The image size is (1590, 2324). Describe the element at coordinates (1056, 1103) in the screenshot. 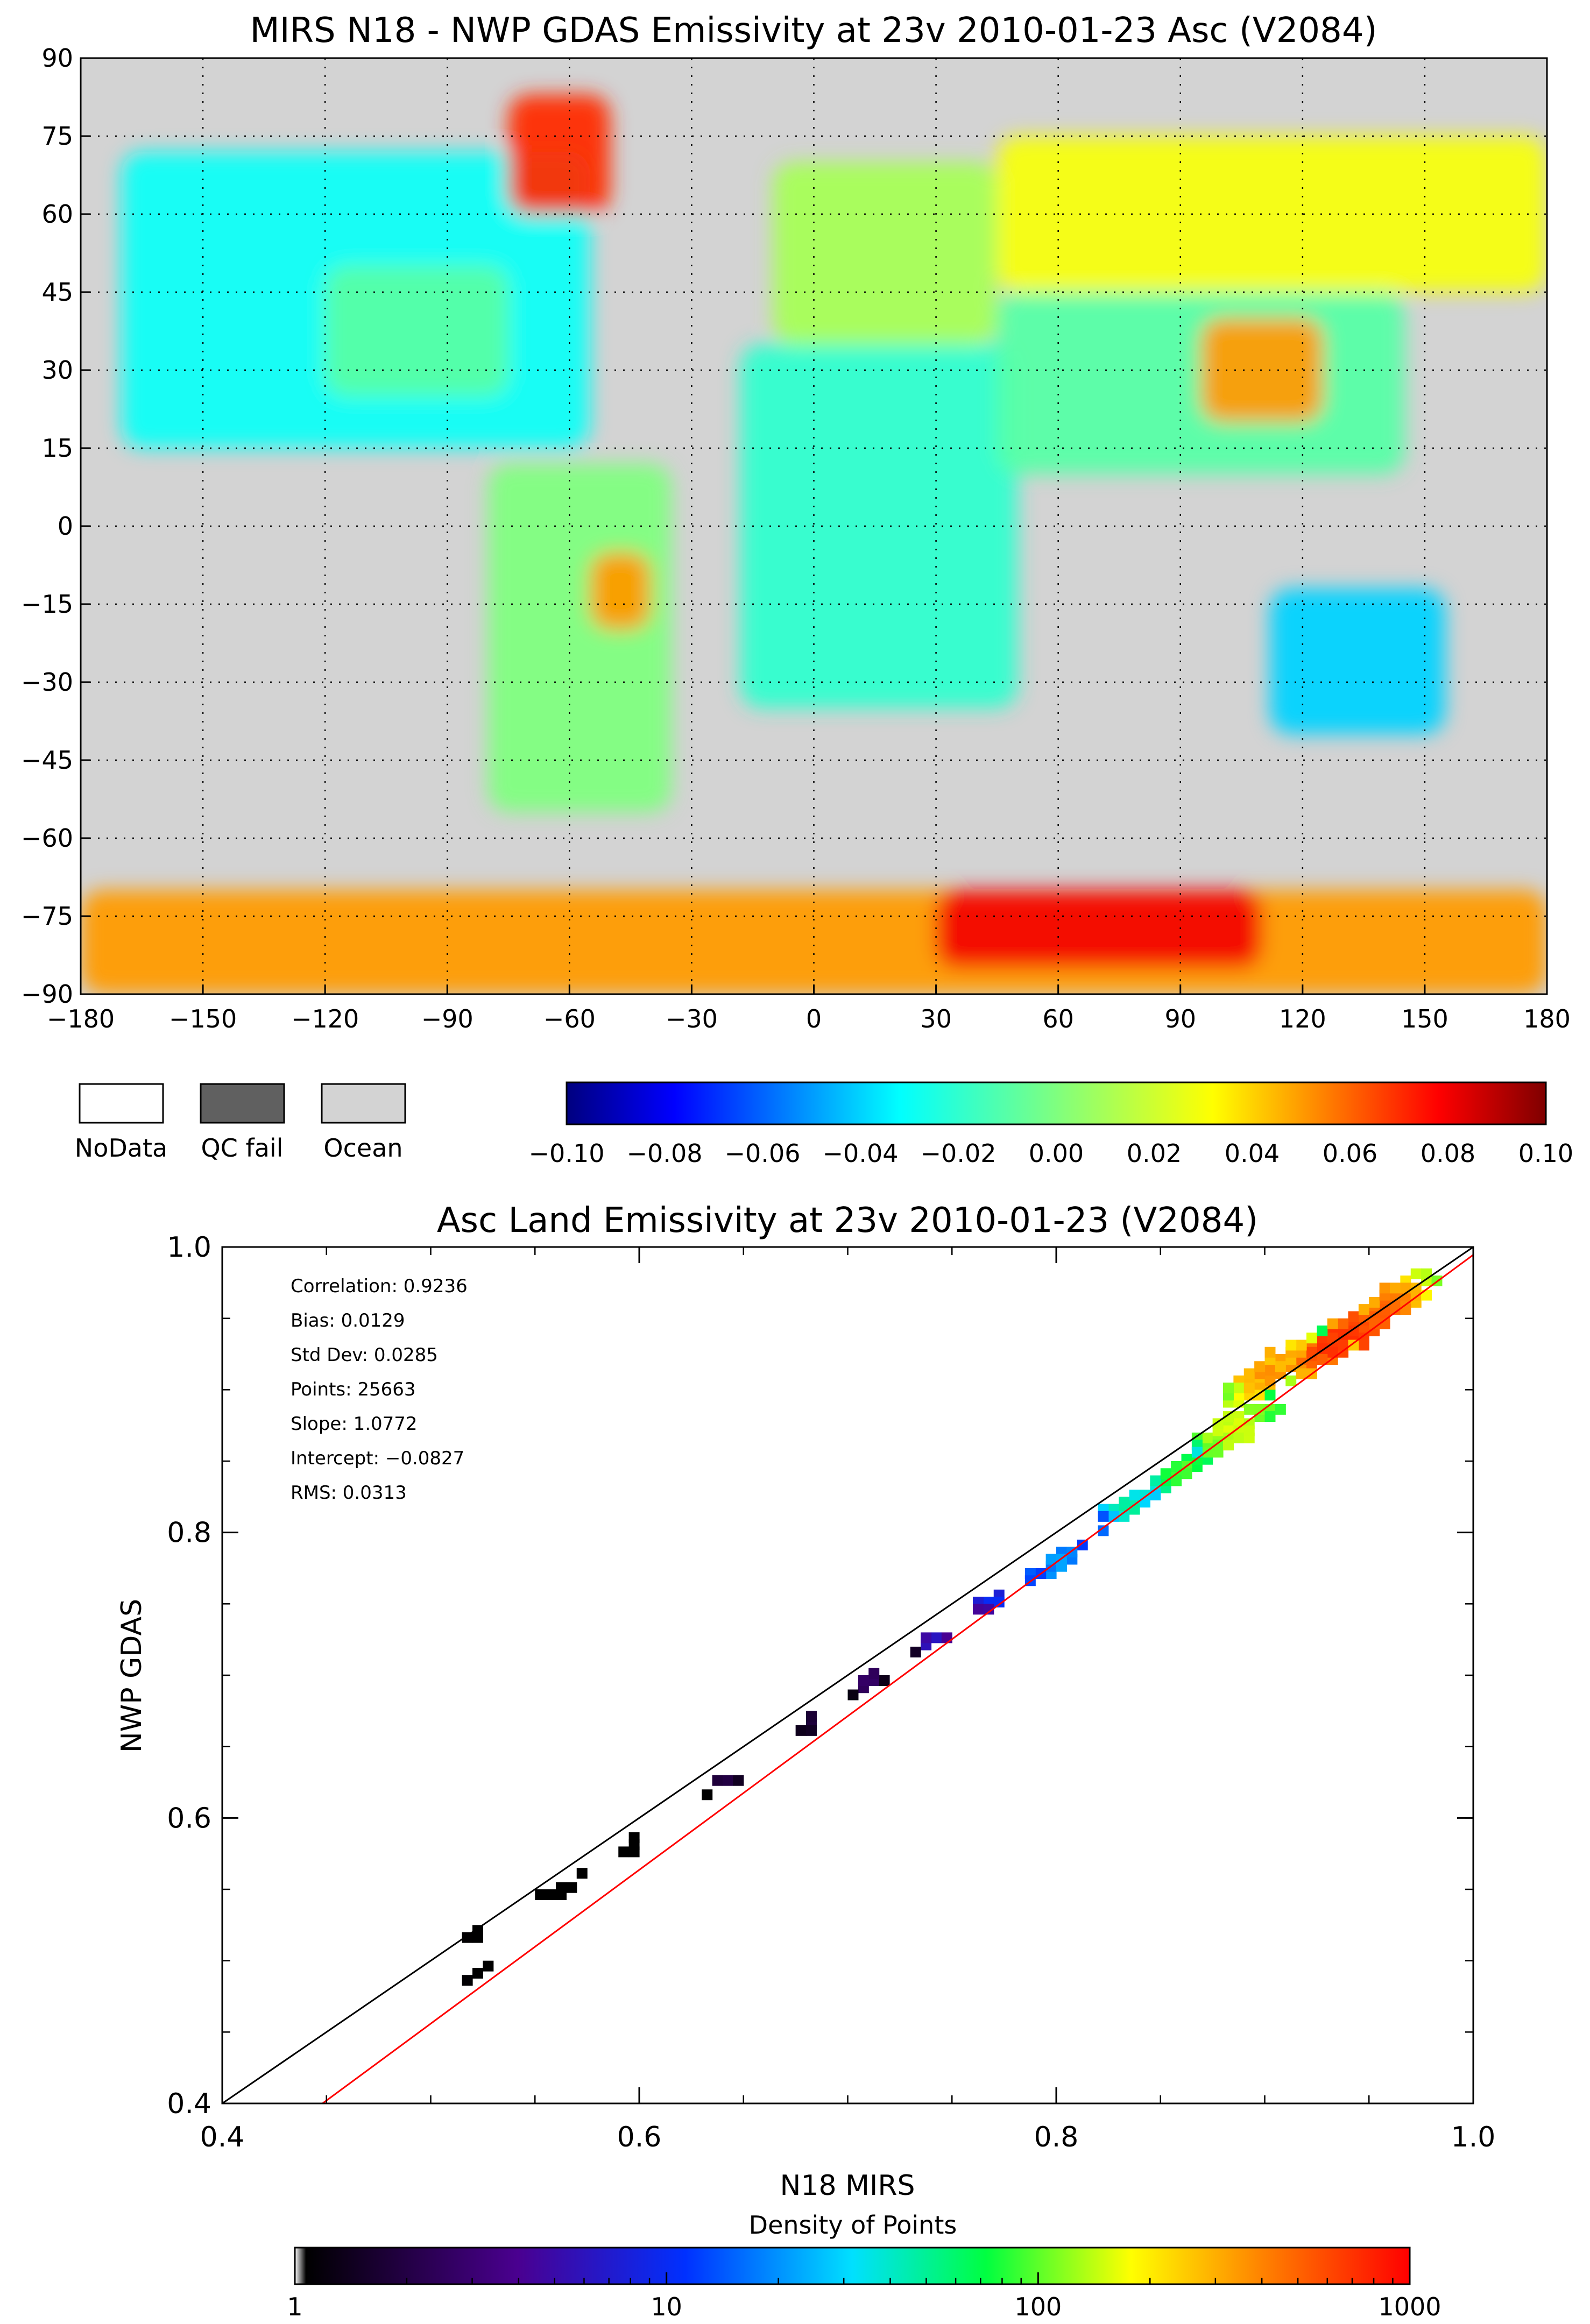

I see `map-colorbar-gradient` at that location.